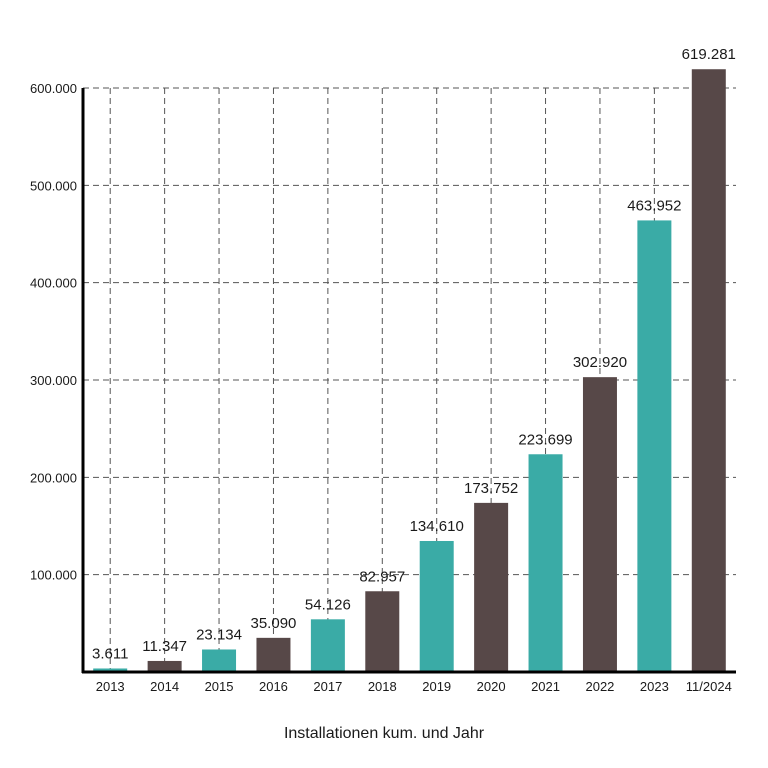  Describe the element at coordinates (709, 54) in the screenshot. I see `data-label: 619.281` at that location.